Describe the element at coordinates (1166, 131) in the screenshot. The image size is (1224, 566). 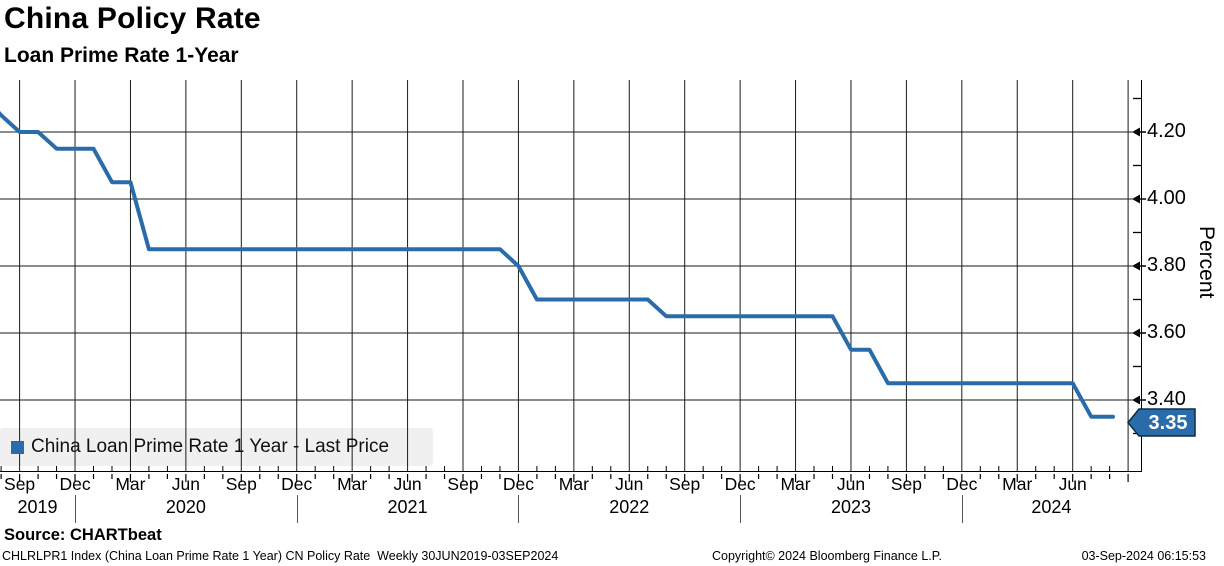
I see `y-tick-label: 4.20` at that location.